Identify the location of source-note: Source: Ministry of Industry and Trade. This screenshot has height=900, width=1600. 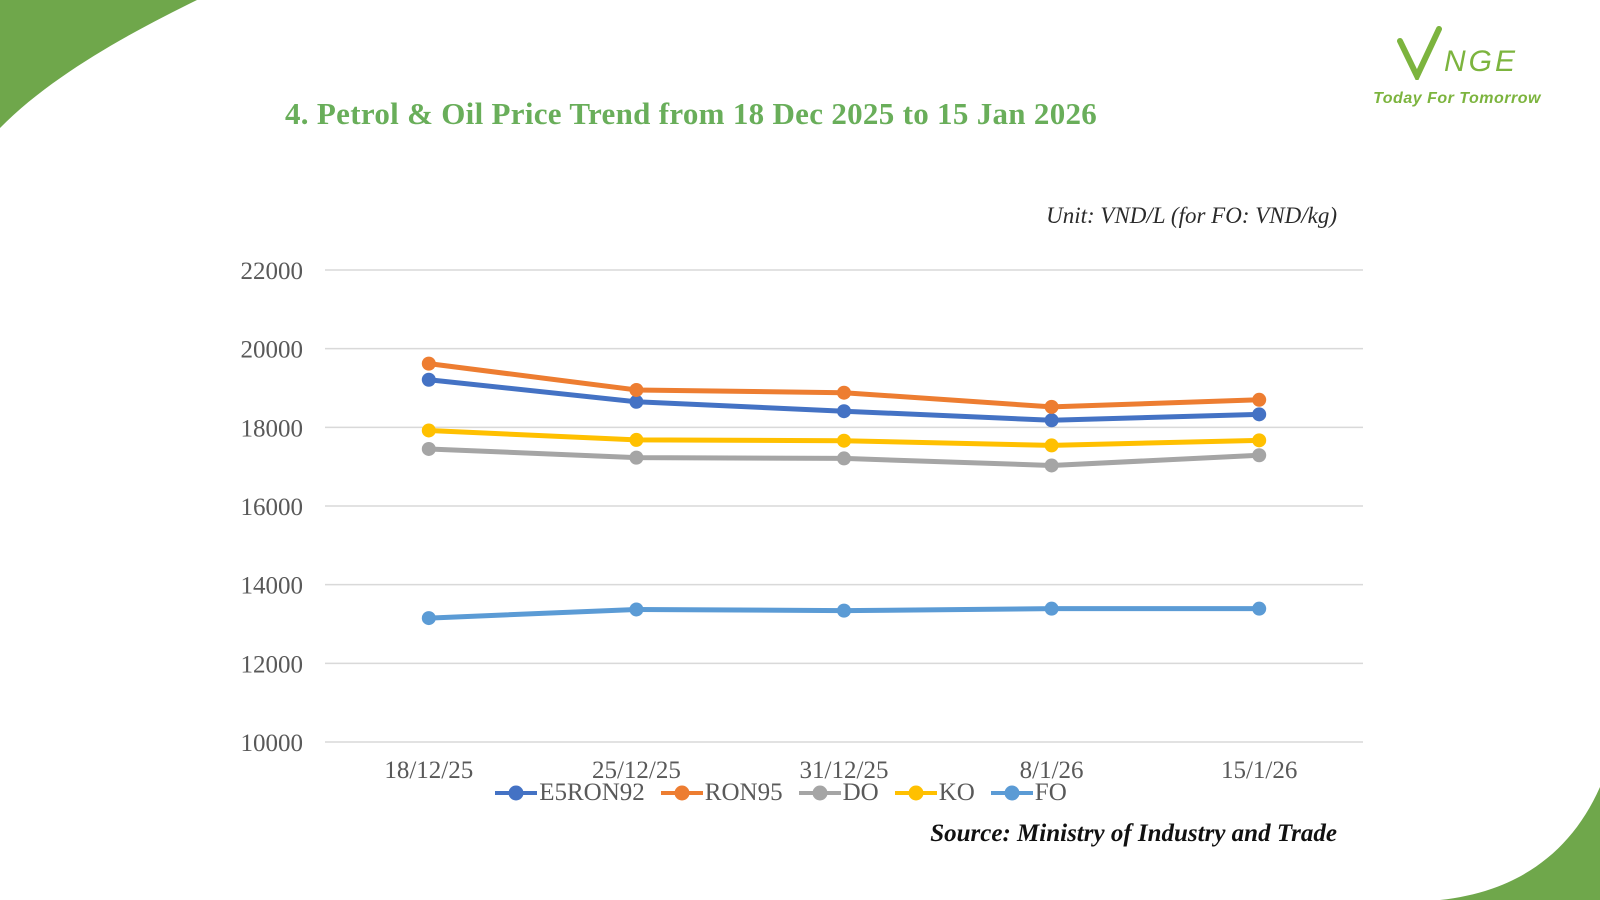
(1133, 833).